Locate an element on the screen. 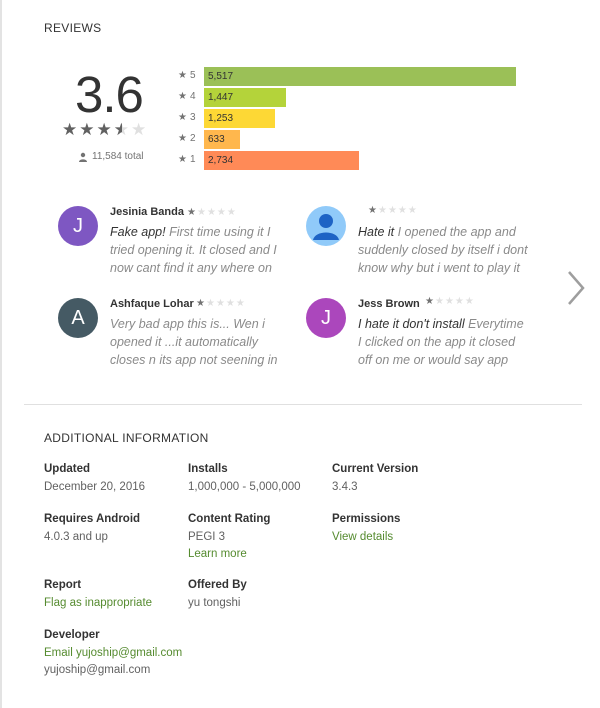 The image size is (600, 708). average-stars: ★★★★ ★ is located at coordinates (105, 129).